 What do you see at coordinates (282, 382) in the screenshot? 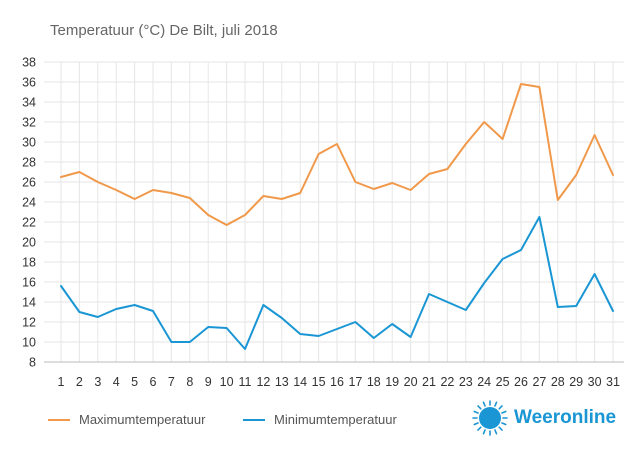
I see `x-tick-label: 13` at bounding box center [282, 382].